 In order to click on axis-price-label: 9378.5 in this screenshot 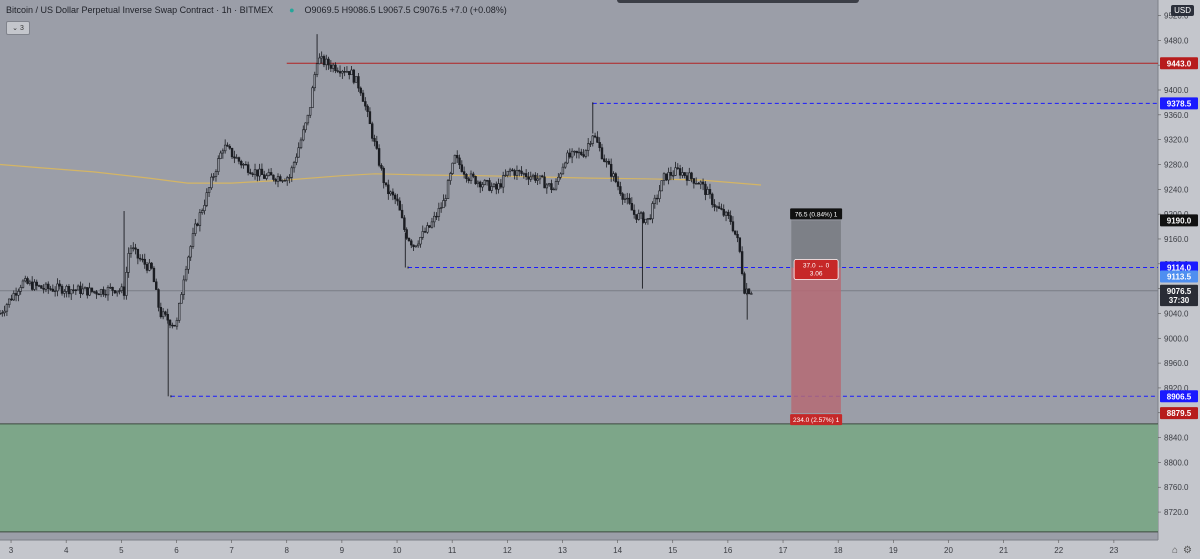, I will do `click(1179, 103)`.